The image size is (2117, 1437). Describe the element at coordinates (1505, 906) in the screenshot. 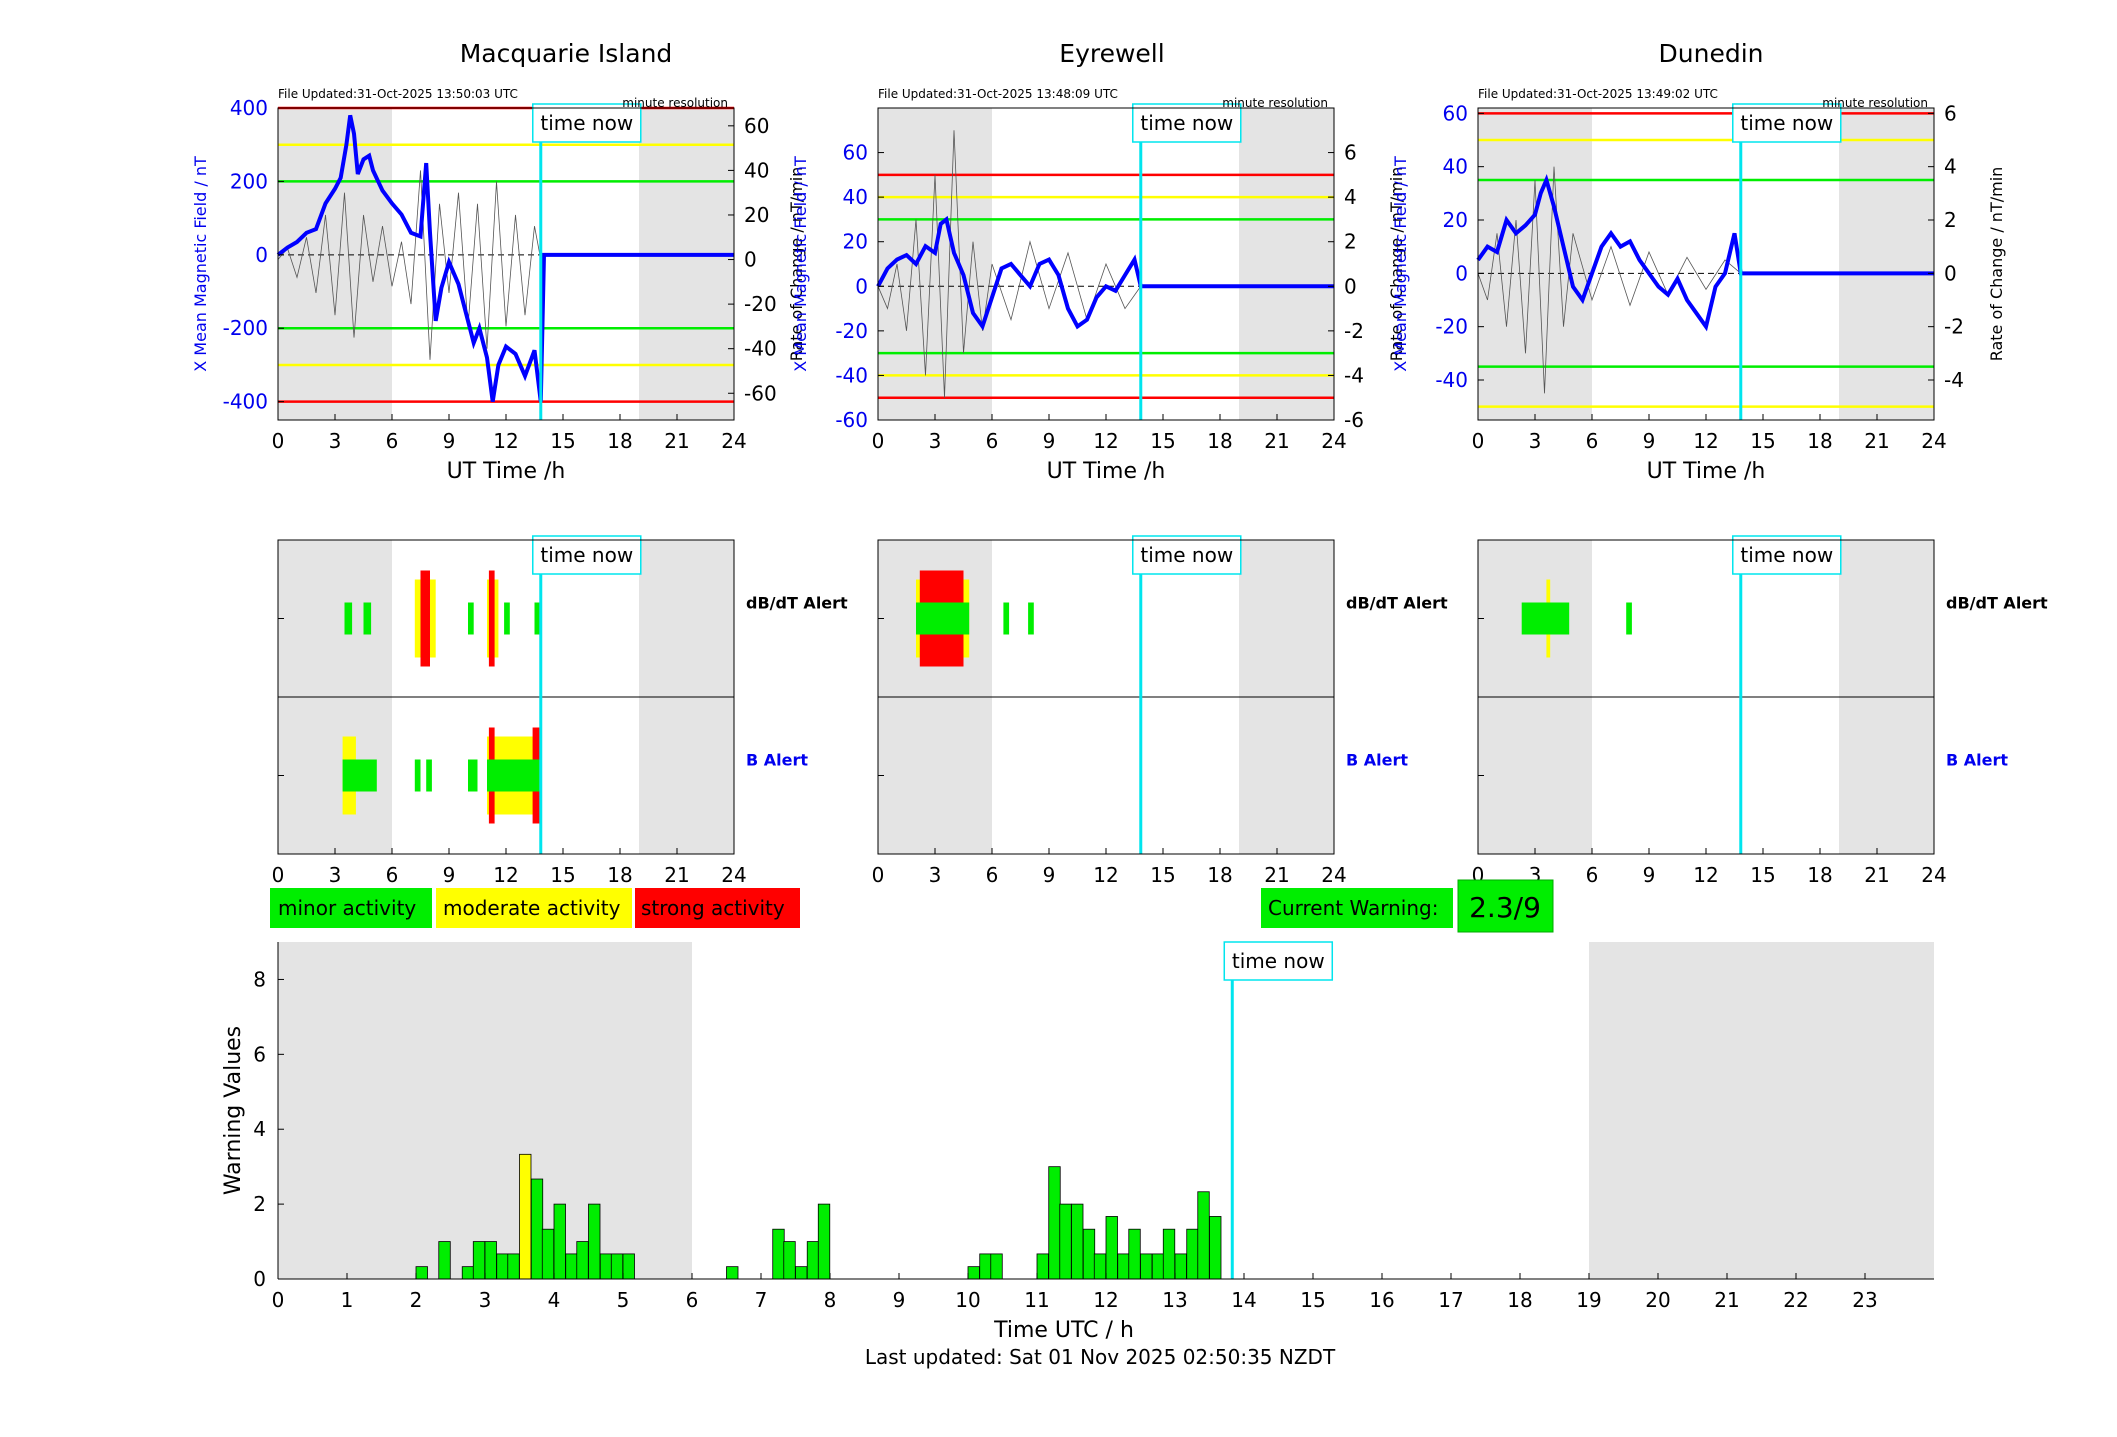

I see `current-warning-value-box` at that location.